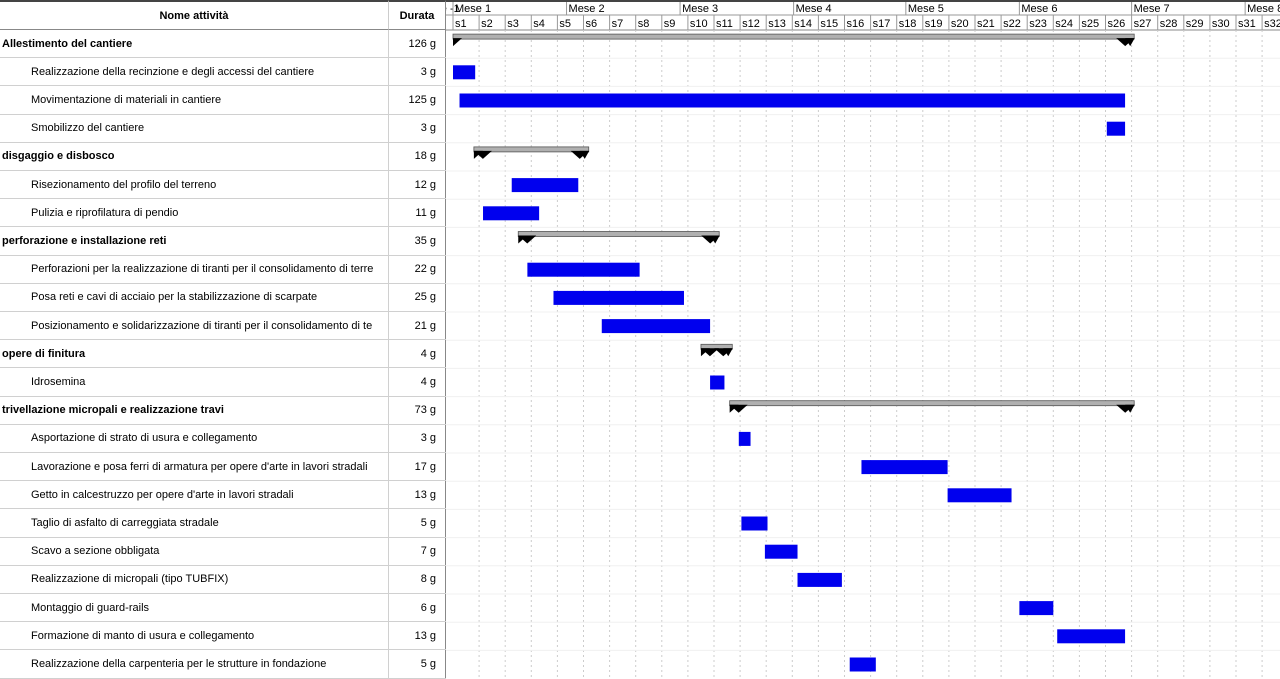  What do you see at coordinates (856, 24) in the screenshot?
I see `week-label: s16` at bounding box center [856, 24].